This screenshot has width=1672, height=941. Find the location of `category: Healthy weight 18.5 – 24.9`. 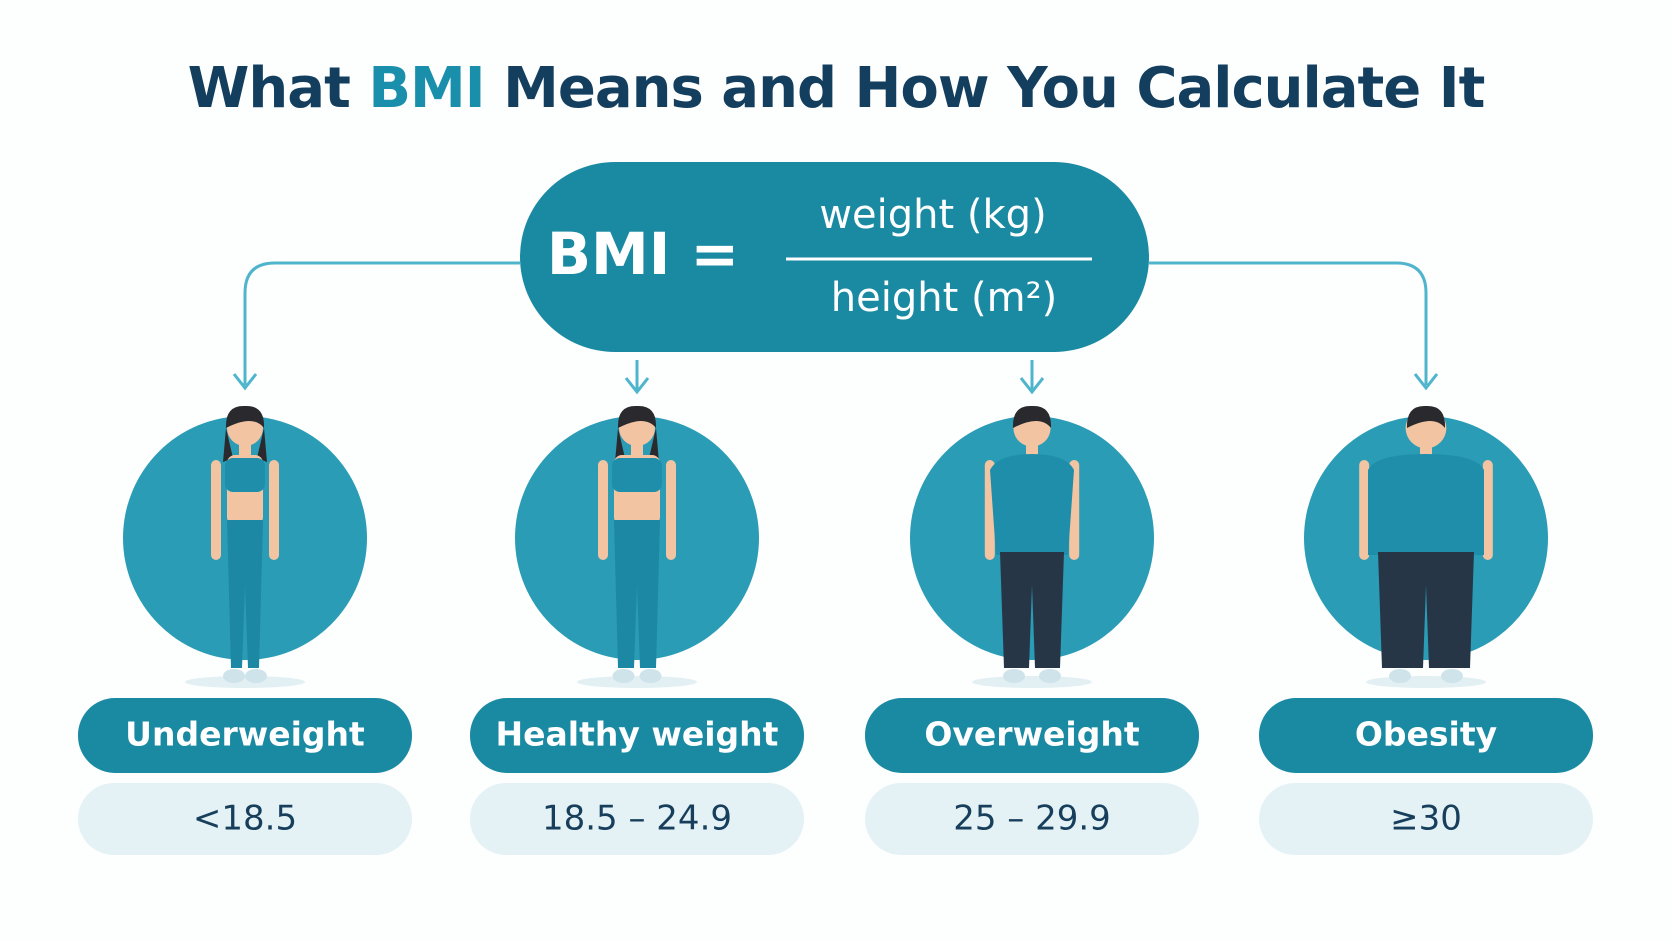

category: Healthy weight 18.5 – 24.9 is located at coordinates (637, 630).